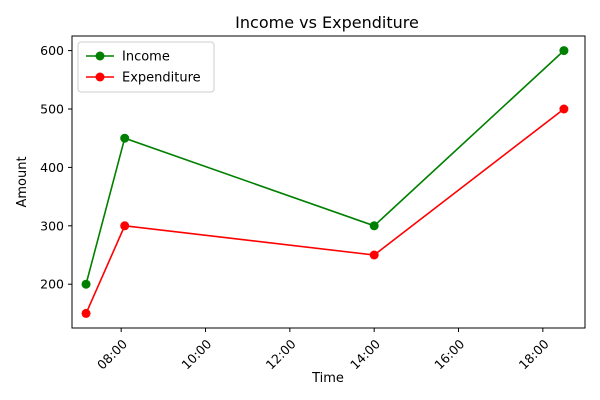 This screenshot has height=400, width=600. Describe the element at coordinates (449, 354) in the screenshot. I see `x-tick-label: 16:00` at that location.